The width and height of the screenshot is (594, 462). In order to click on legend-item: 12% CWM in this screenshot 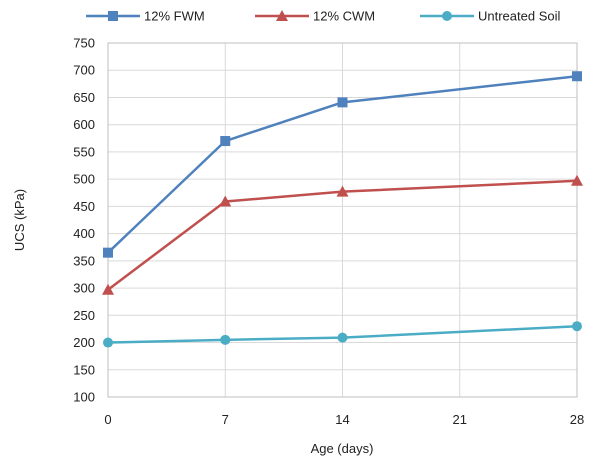, I will do `click(315, 16)`.